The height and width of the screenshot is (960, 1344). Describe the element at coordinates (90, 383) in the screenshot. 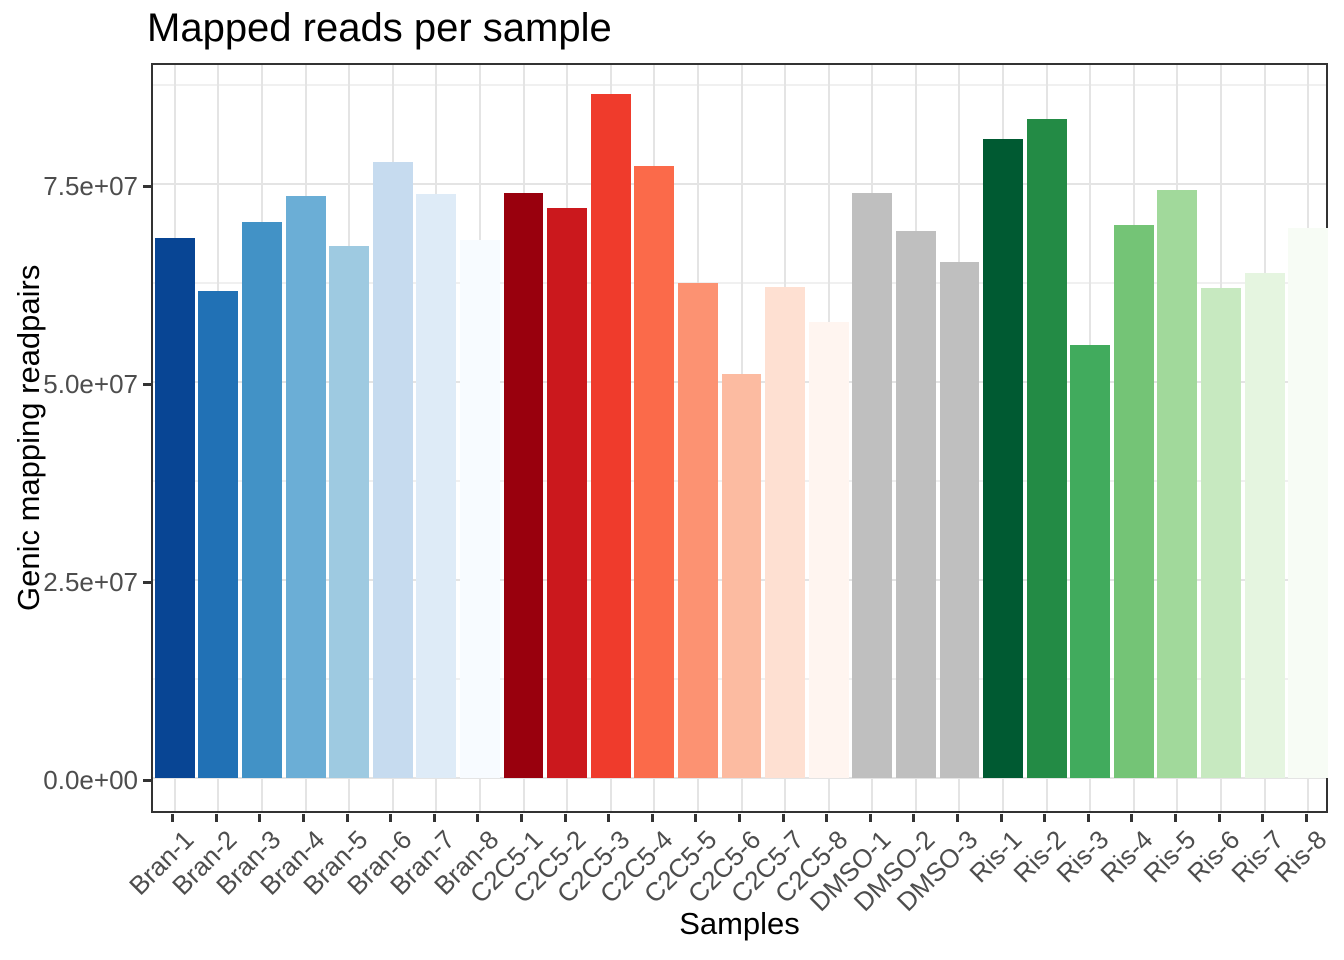

I see `y-tick-label: 5.0e+07` at that location.